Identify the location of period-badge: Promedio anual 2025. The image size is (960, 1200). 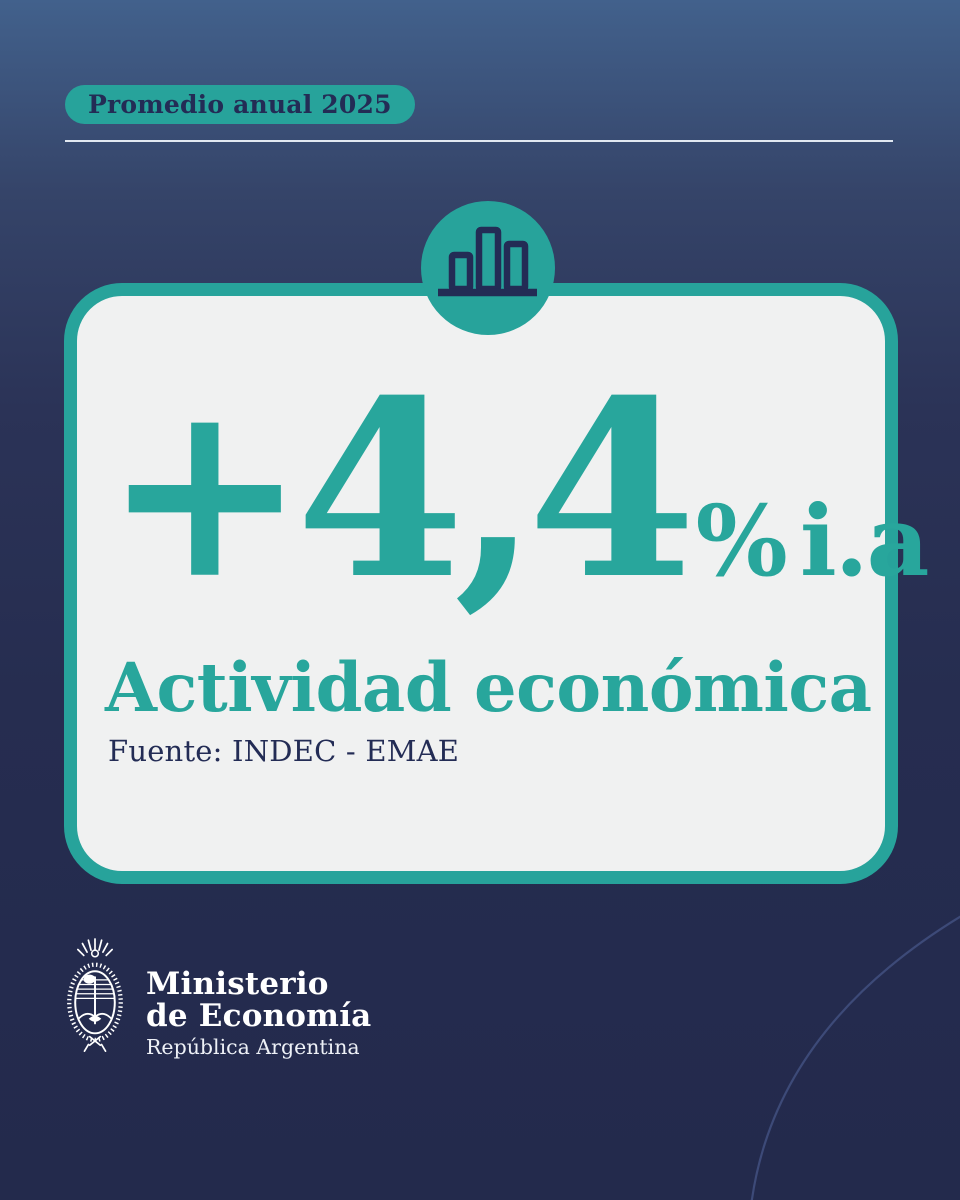
(240, 104).